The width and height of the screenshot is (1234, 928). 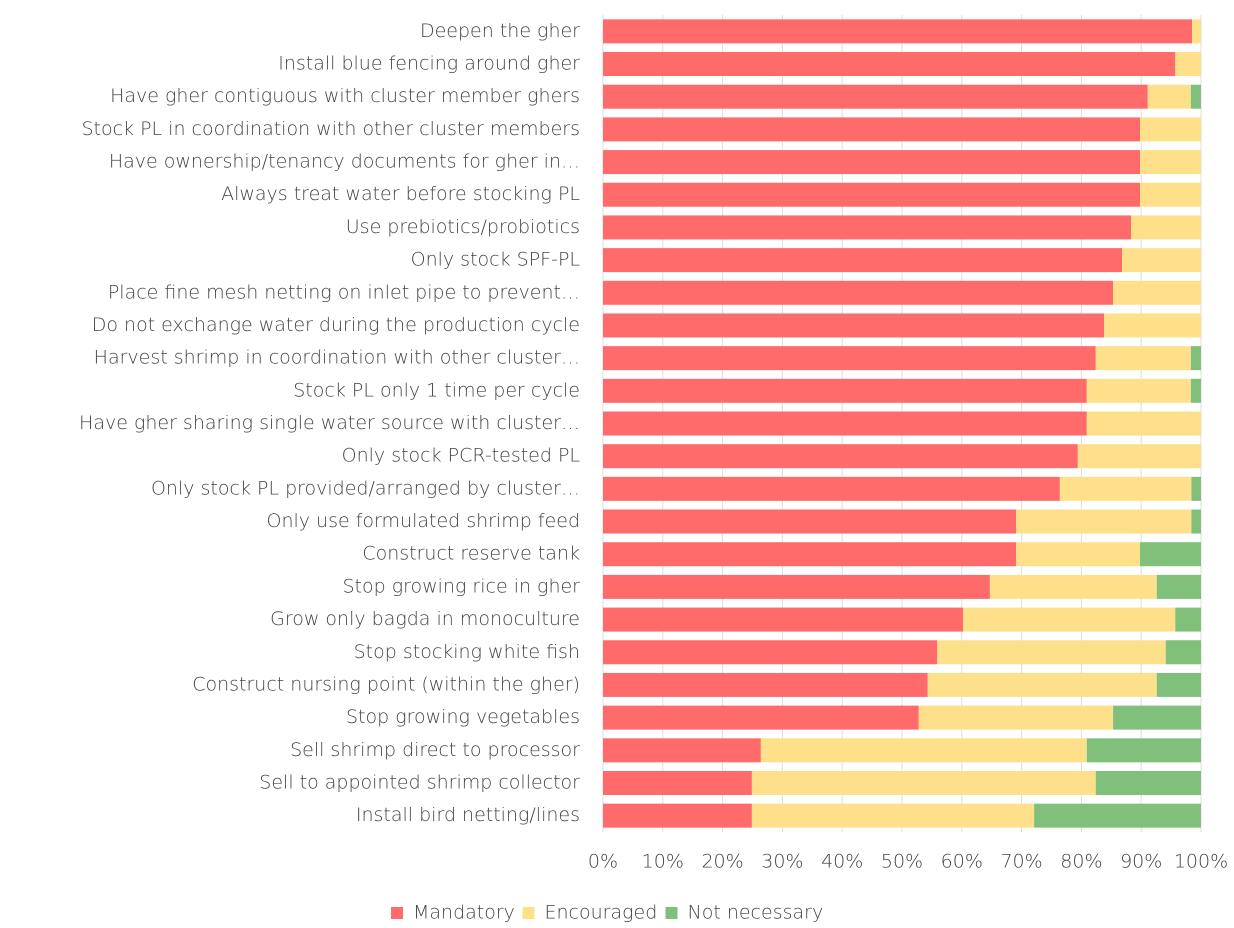 What do you see at coordinates (601, 913) in the screenshot?
I see `legend-label: Encouraged` at bounding box center [601, 913].